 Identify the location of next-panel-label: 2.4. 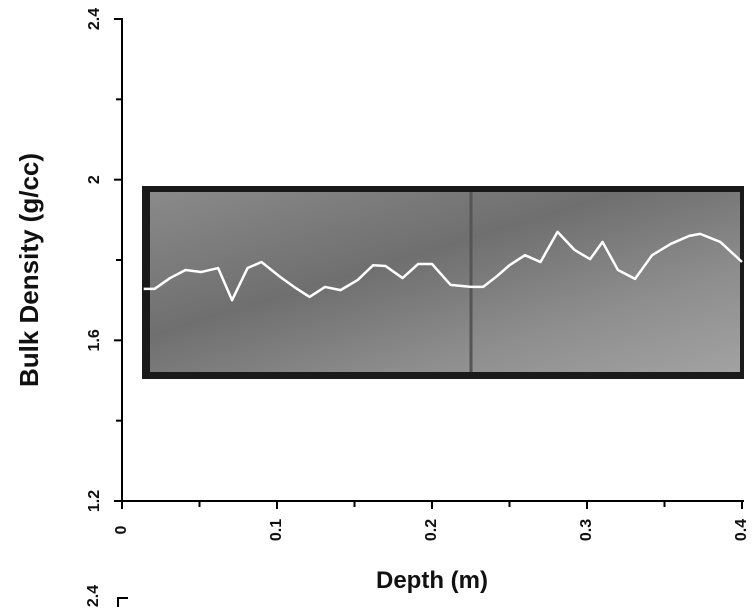
(93, 596).